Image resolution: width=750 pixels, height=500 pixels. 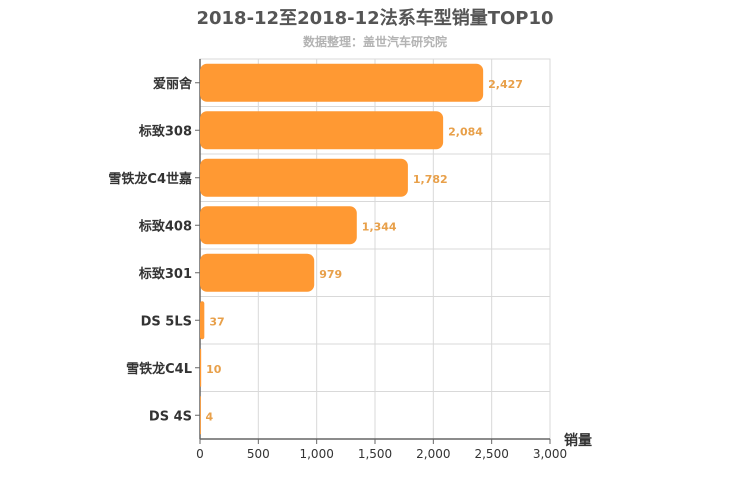 What do you see at coordinates (375, 454) in the screenshot?
I see `x-tick-label: 1,500` at bounding box center [375, 454].